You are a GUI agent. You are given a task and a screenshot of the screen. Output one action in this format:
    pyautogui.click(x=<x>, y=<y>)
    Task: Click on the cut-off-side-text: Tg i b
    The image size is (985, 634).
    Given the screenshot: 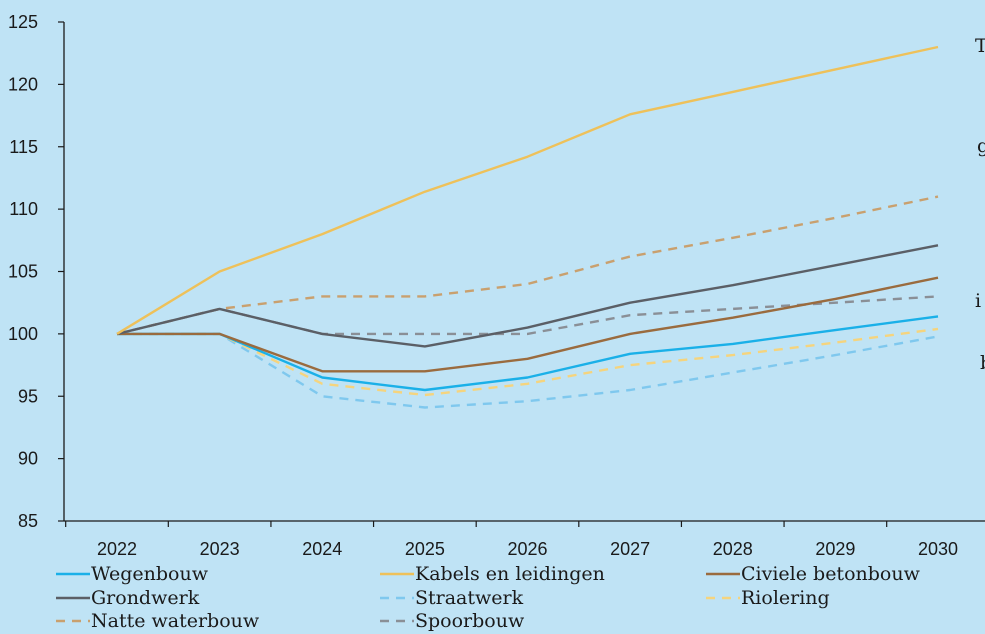 What is the action you would take?
    pyautogui.click(x=980, y=204)
    